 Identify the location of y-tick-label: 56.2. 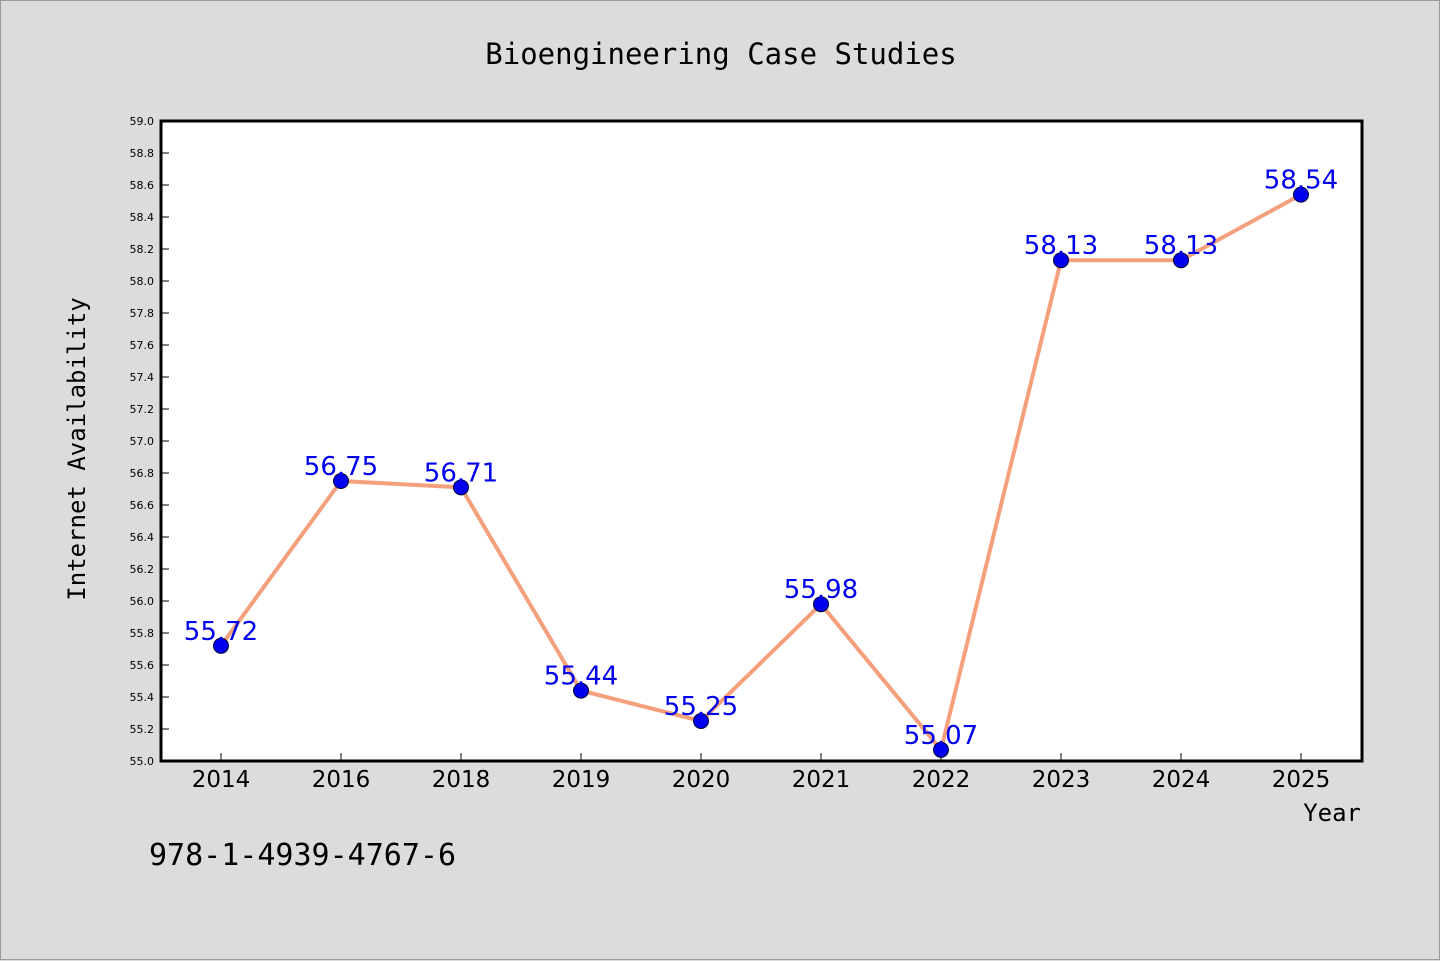
(142, 569).